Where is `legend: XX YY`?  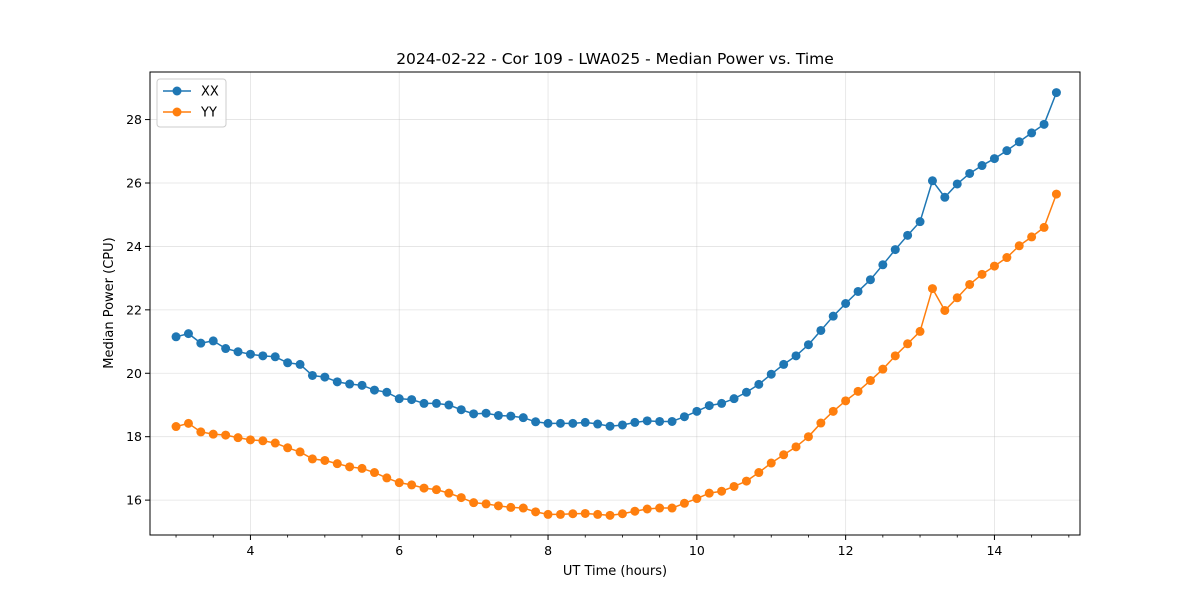
legend: XX YY is located at coordinates (191, 103).